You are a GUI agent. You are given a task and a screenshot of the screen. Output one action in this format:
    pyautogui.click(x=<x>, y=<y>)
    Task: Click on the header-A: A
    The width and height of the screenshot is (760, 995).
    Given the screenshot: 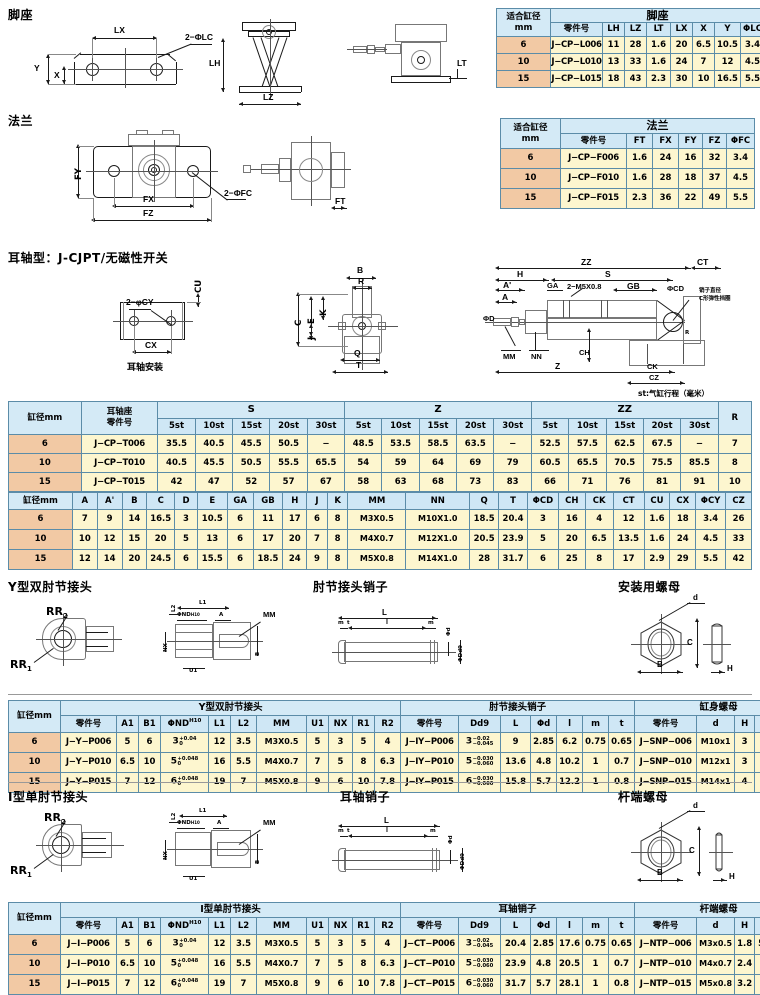 What is the action you would take?
    pyautogui.click(x=84, y=501)
    